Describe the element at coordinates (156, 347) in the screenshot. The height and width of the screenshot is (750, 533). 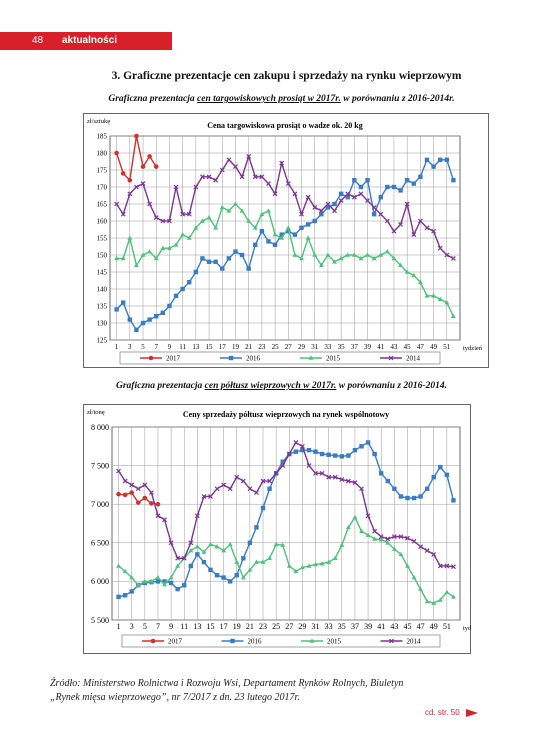
I see `x-tick-label: 7` at that location.